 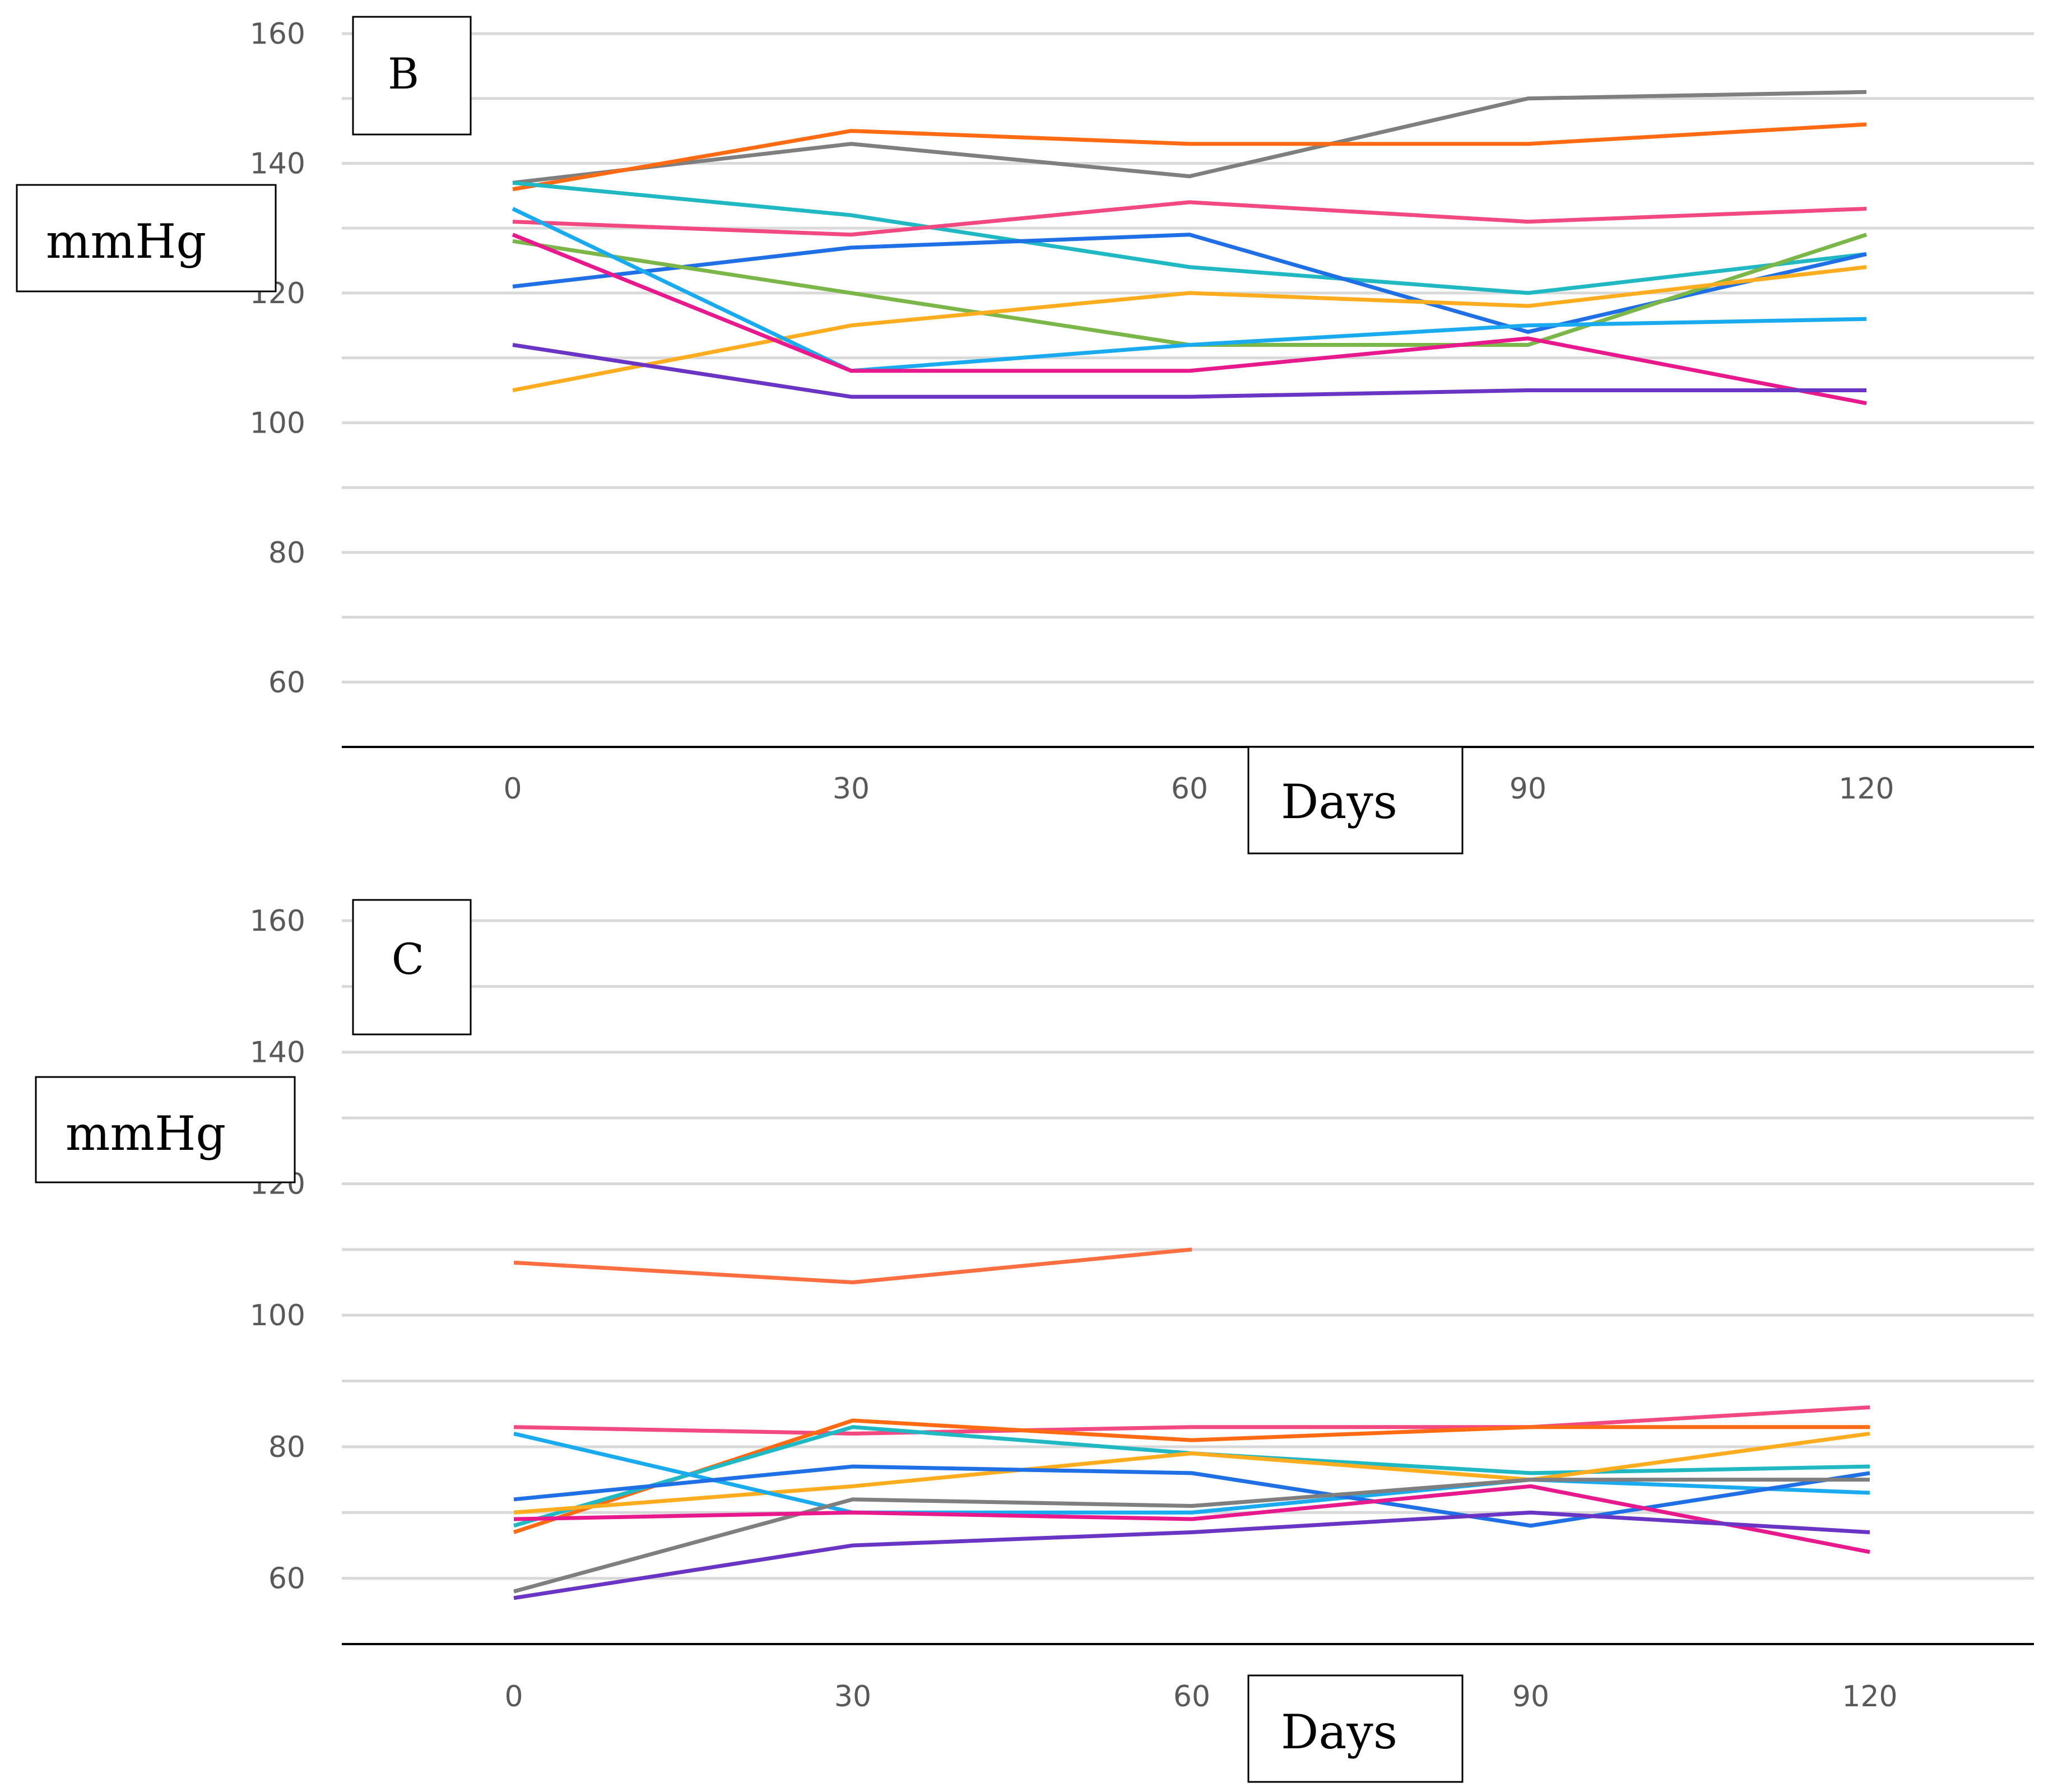 I want to click on panel-c-y-axis-label: mmHg, so click(x=146, y=1133).